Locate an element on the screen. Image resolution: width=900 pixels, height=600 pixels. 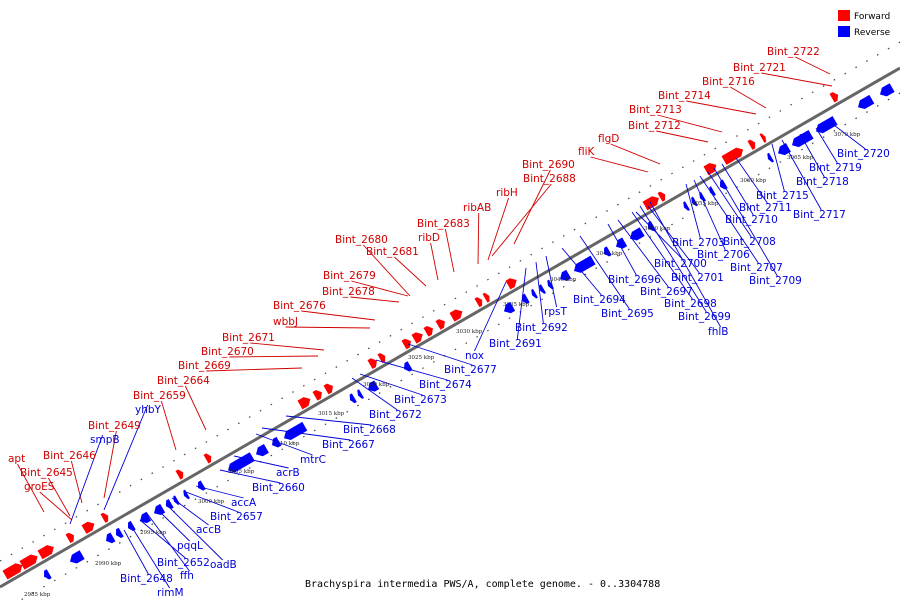
gene-label-reverse: mtrC is located at coordinates (313, 460).